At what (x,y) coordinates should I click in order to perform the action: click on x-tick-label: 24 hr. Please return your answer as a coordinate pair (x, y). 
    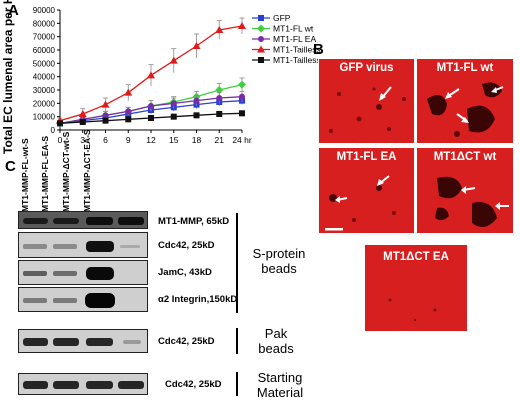
    Looking at the image, I should click on (242, 140).